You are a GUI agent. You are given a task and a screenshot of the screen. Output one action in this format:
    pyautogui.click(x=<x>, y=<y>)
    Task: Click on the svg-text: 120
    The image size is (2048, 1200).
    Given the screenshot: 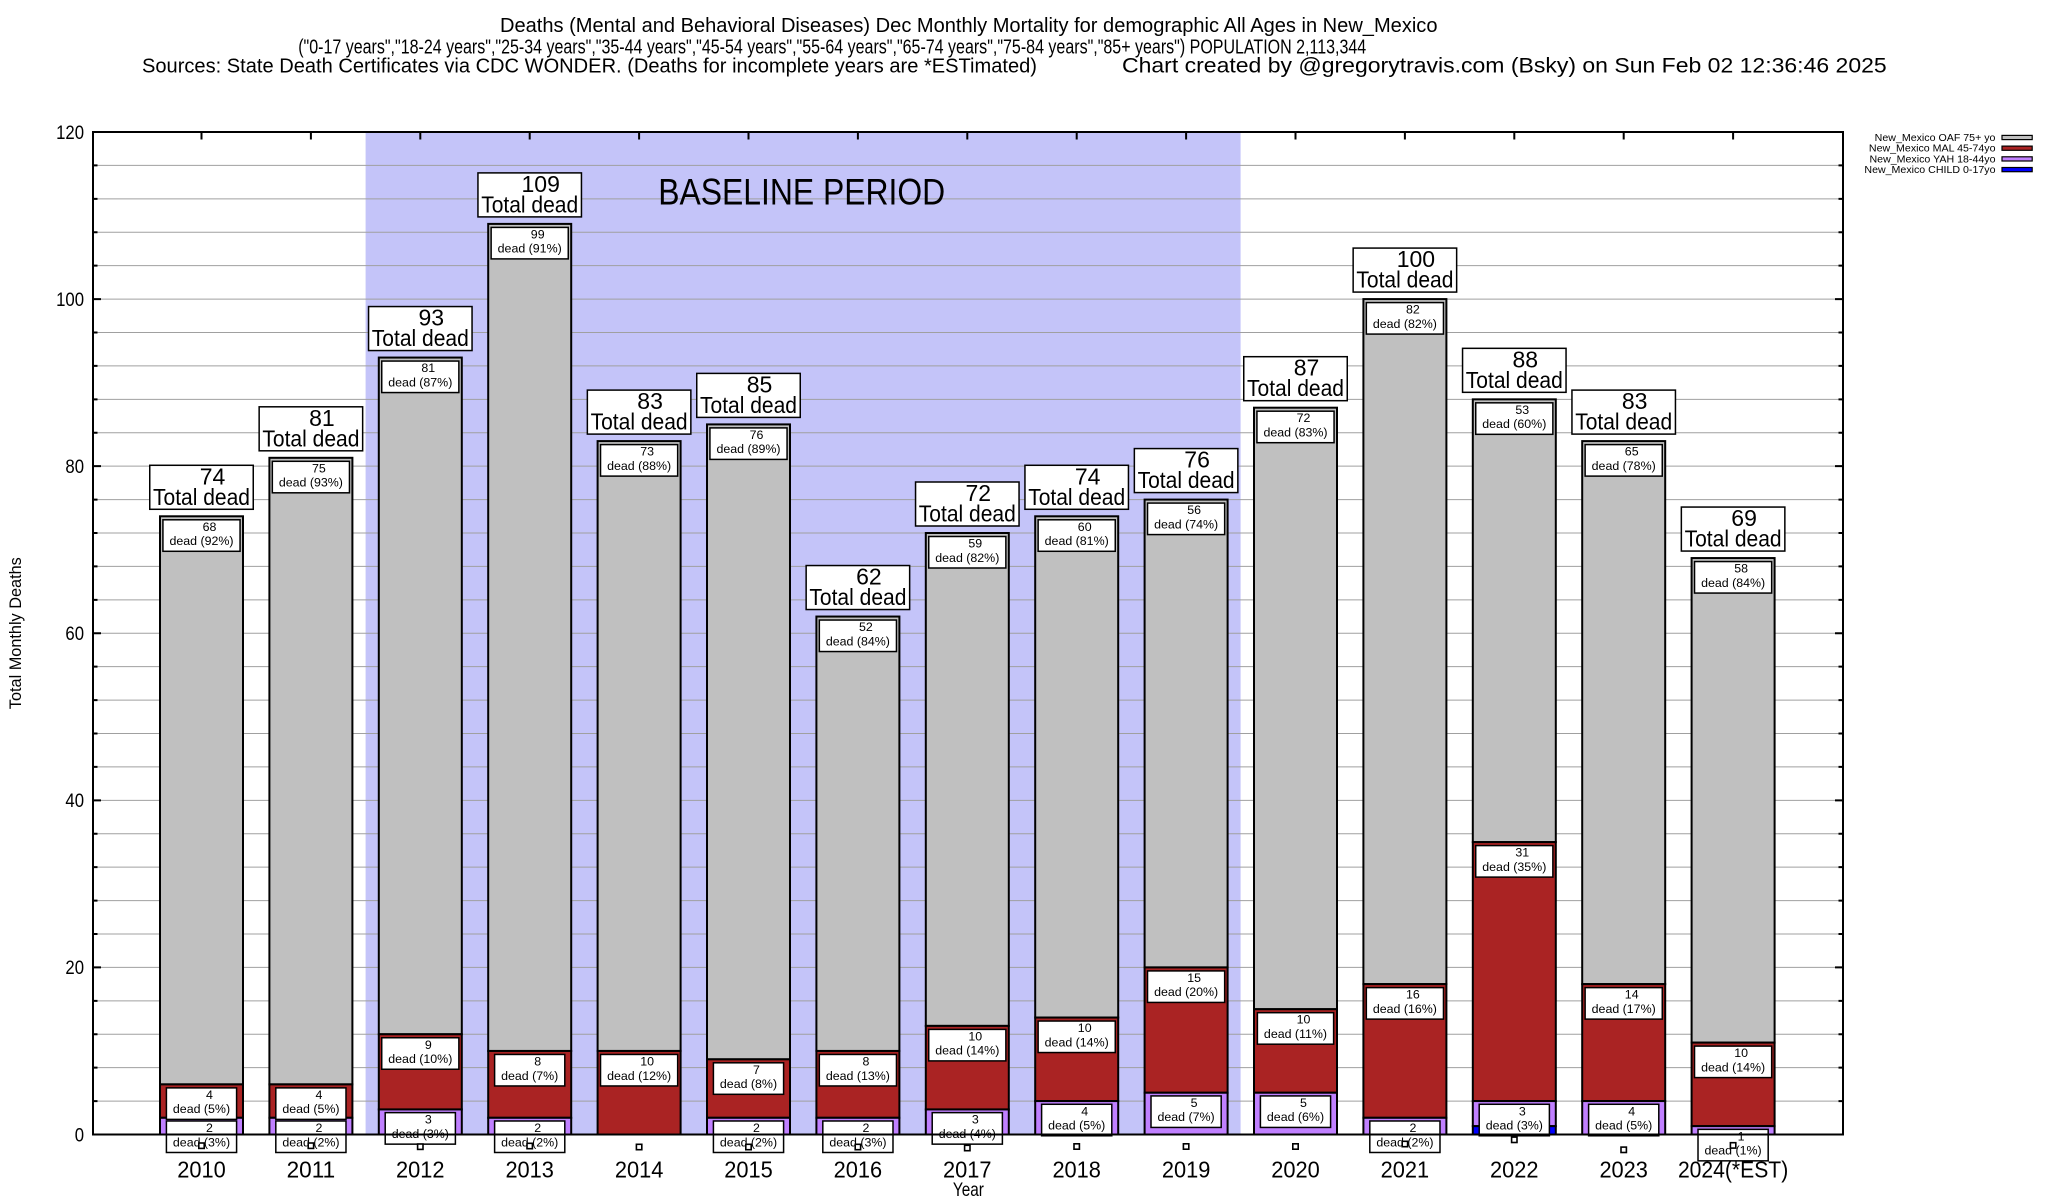 What is the action you would take?
    pyautogui.click(x=70, y=133)
    